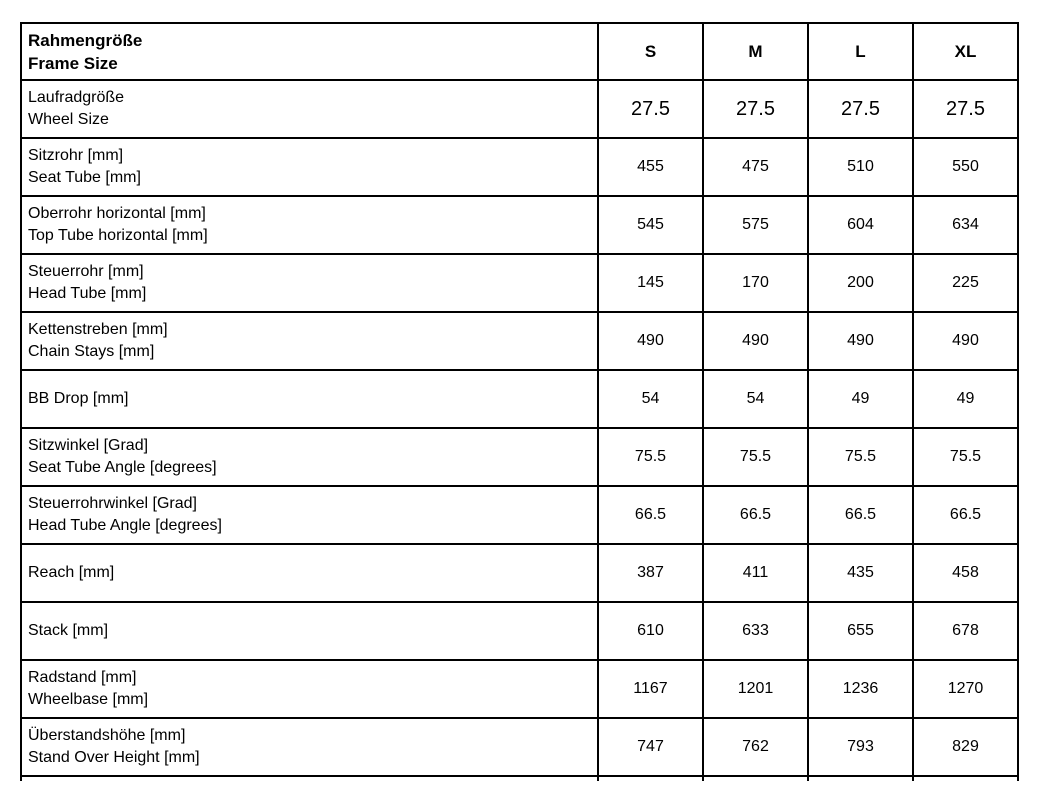  I want to click on value-cell: 1201, so click(755, 689).